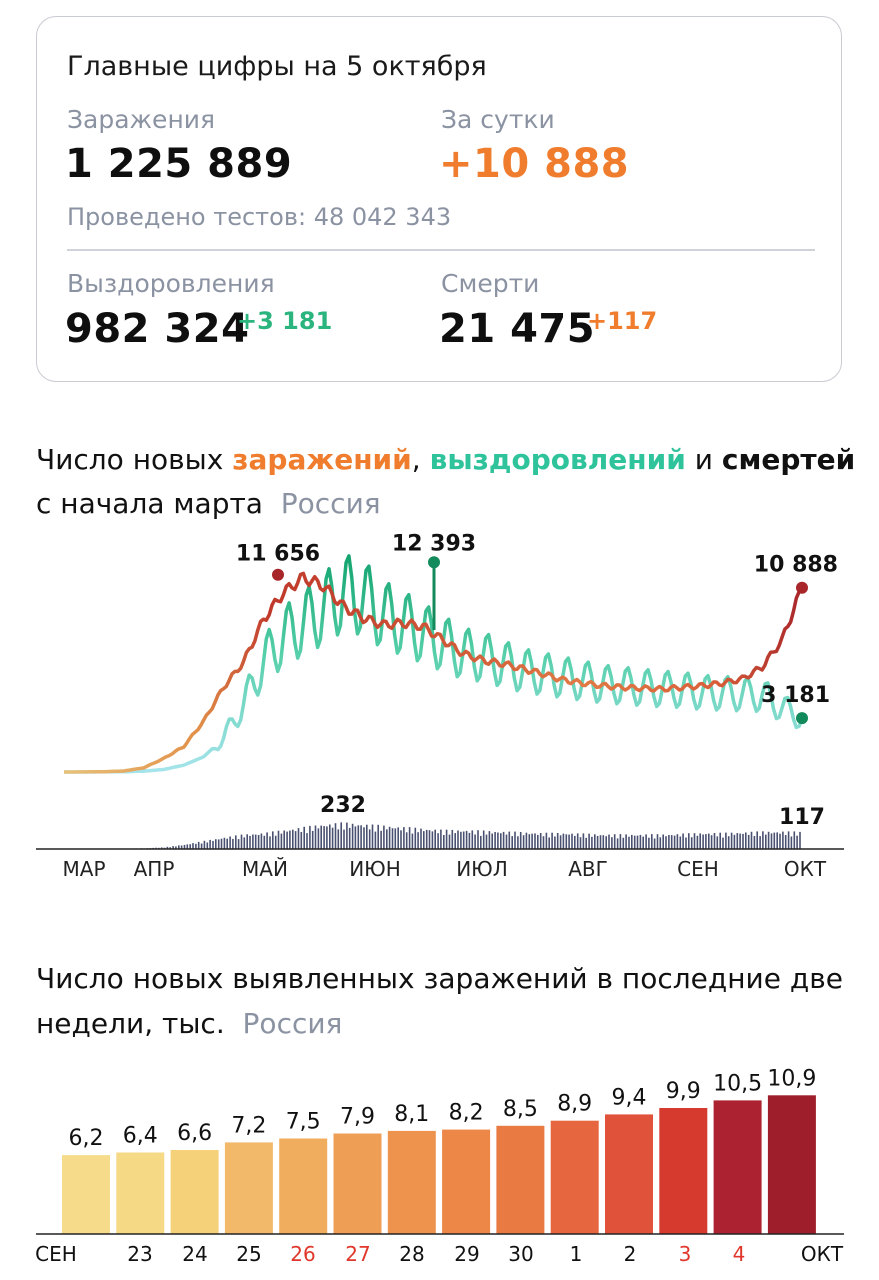  I want to click on deaths-bars, so click(432, 835).